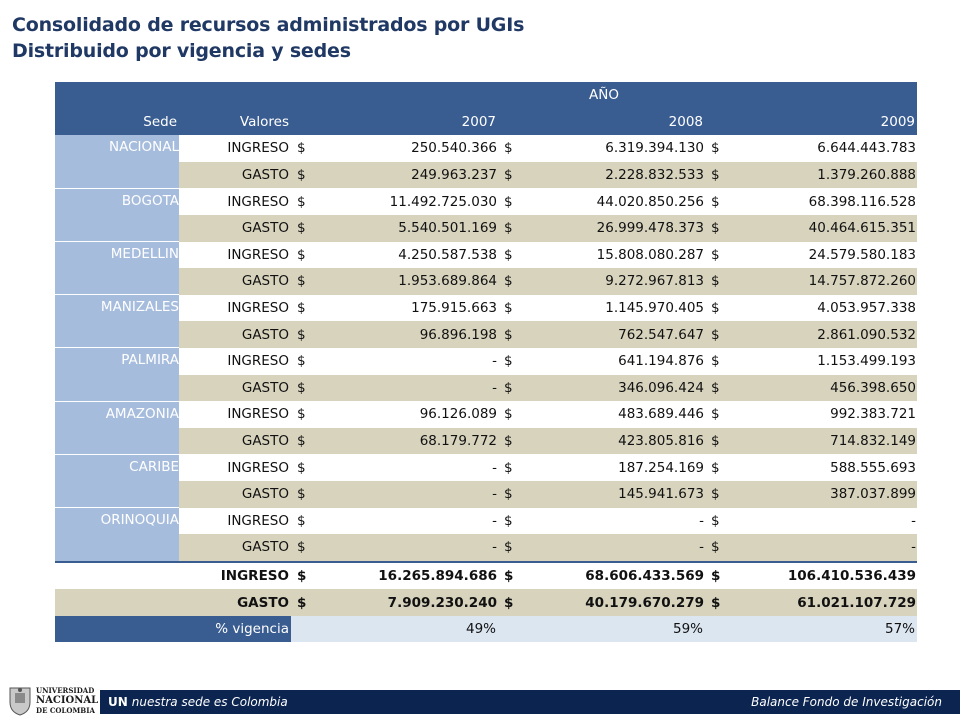 This screenshot has height=720, width=960. I want to click on amount-cell: $68.179.772, so click(394, 441).